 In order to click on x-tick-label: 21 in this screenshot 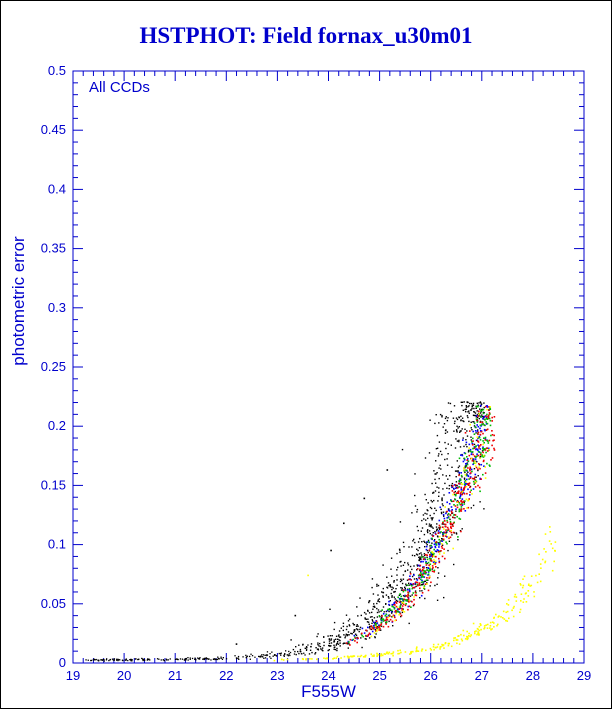, I will do `click(175, 675)`.